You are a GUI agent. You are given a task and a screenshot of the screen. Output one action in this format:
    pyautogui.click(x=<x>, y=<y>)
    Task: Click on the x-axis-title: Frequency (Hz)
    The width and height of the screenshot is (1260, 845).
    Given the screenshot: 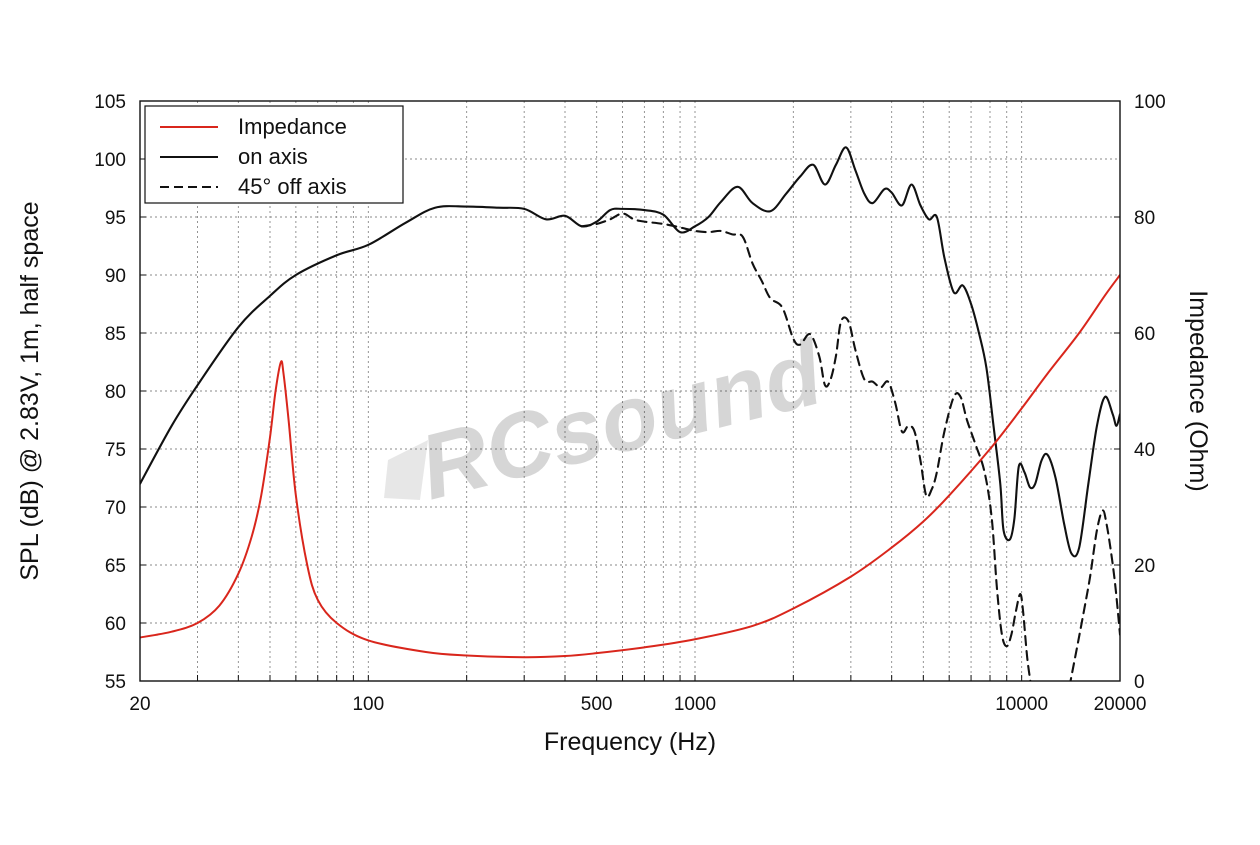 What is the action you would take?
    pyautogui.click(x=630, y=742)
    